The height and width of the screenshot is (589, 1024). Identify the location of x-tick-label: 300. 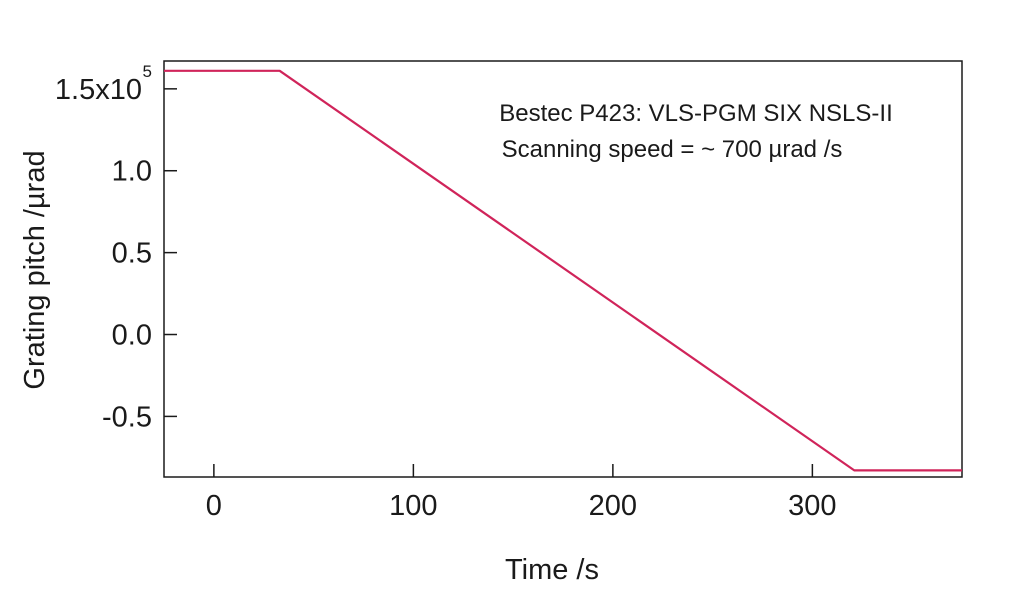
(812, 506).